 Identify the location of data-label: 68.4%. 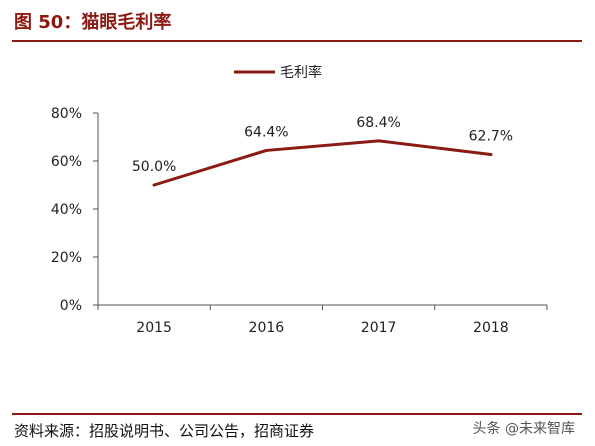
(378, 123).